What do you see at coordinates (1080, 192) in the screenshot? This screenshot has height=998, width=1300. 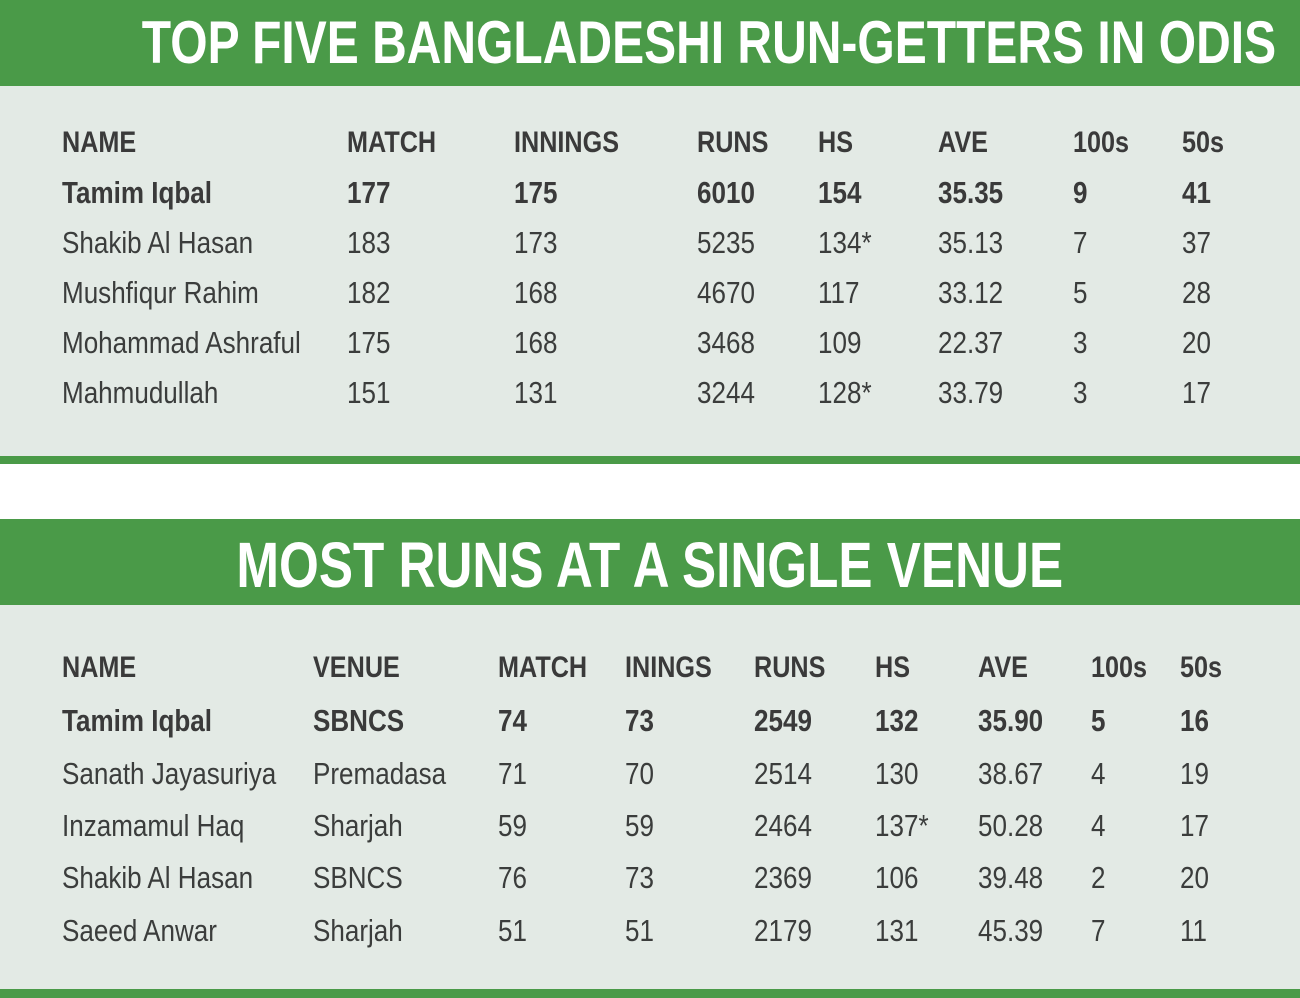 I see `table1-row-1-hundreds: 9` at bounding box center [1080, 192].